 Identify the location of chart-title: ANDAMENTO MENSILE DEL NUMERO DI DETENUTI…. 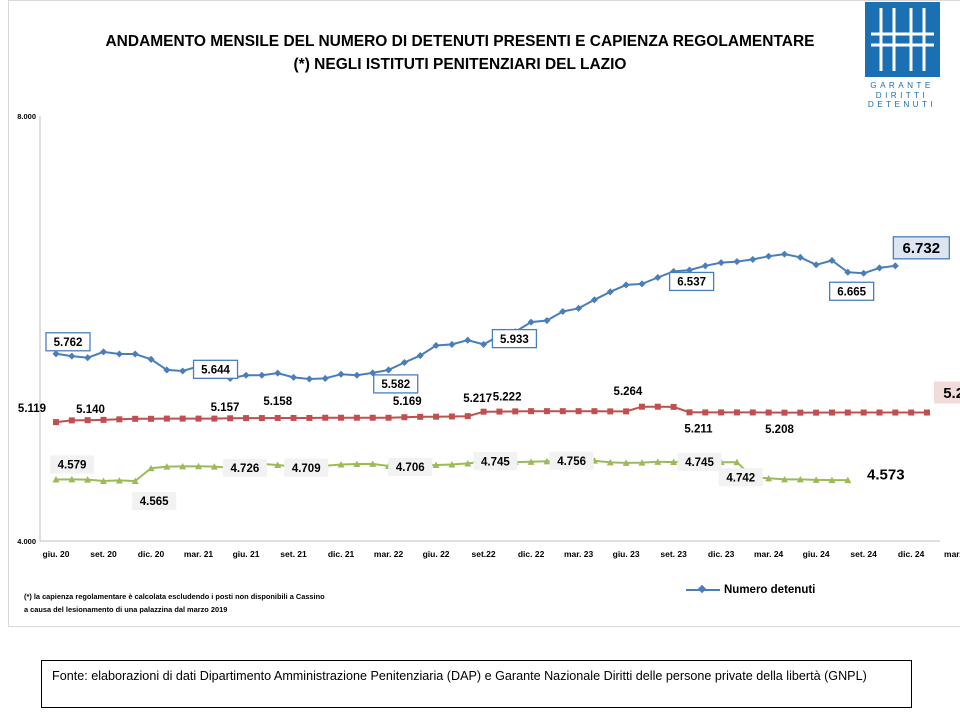
(460, 53).